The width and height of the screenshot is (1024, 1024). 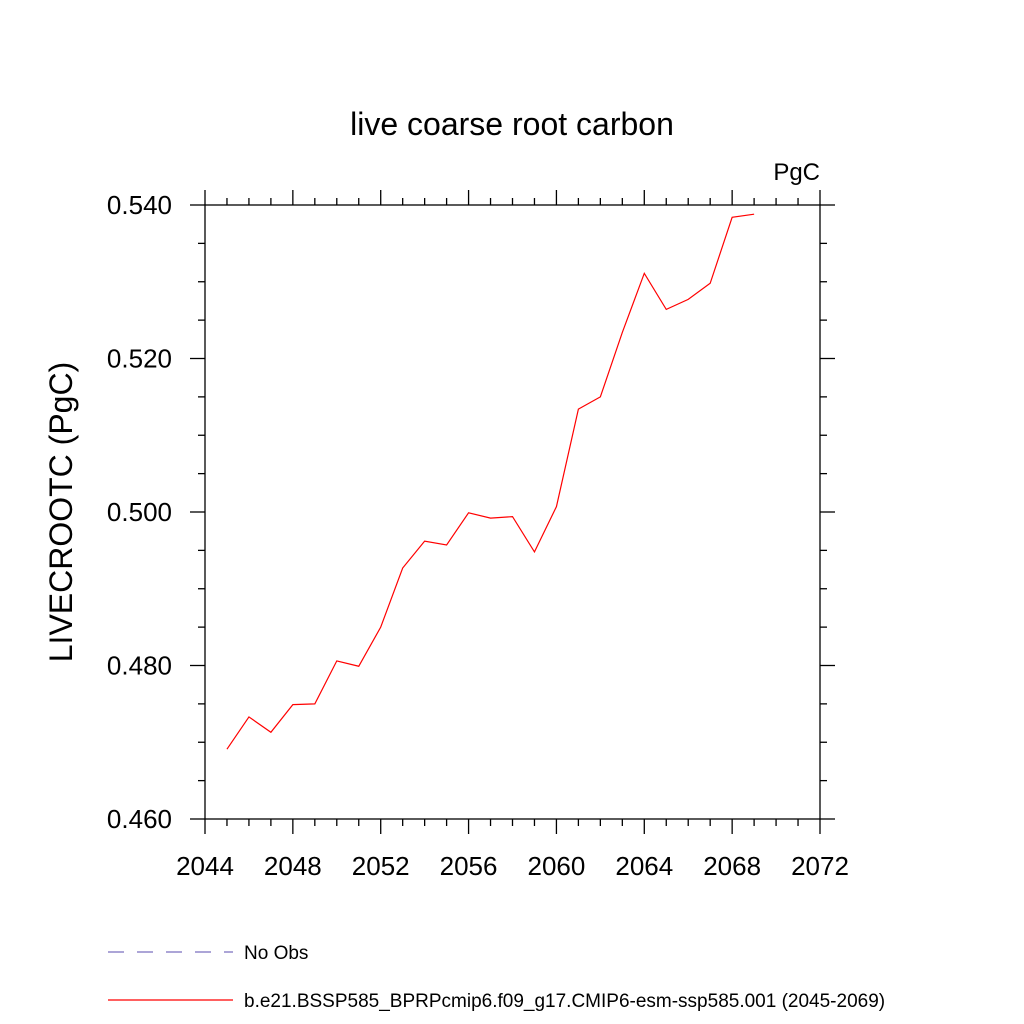 I want to click on legend-label: No Obs, so click(x=276, y=953).